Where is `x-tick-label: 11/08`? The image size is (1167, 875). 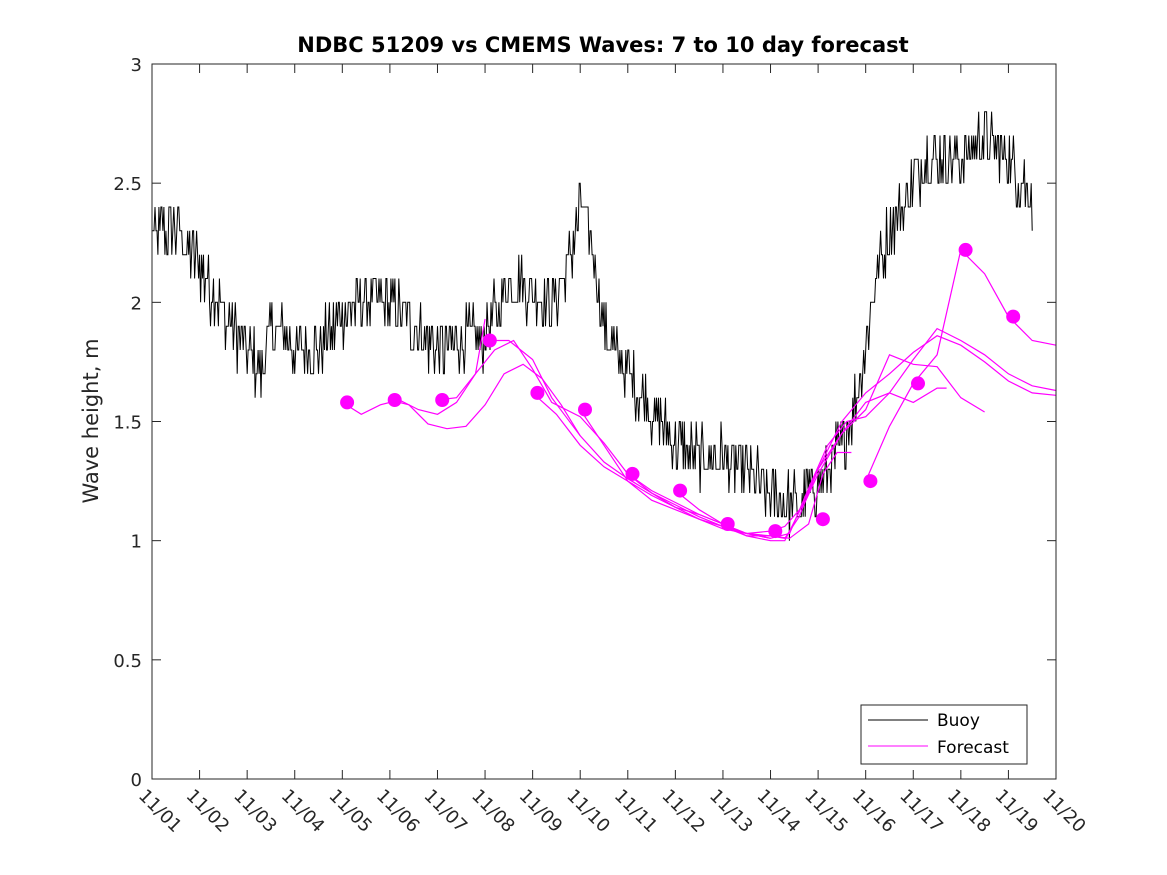 x-tick-label: 11/08 is located at coordinates (493, 811).